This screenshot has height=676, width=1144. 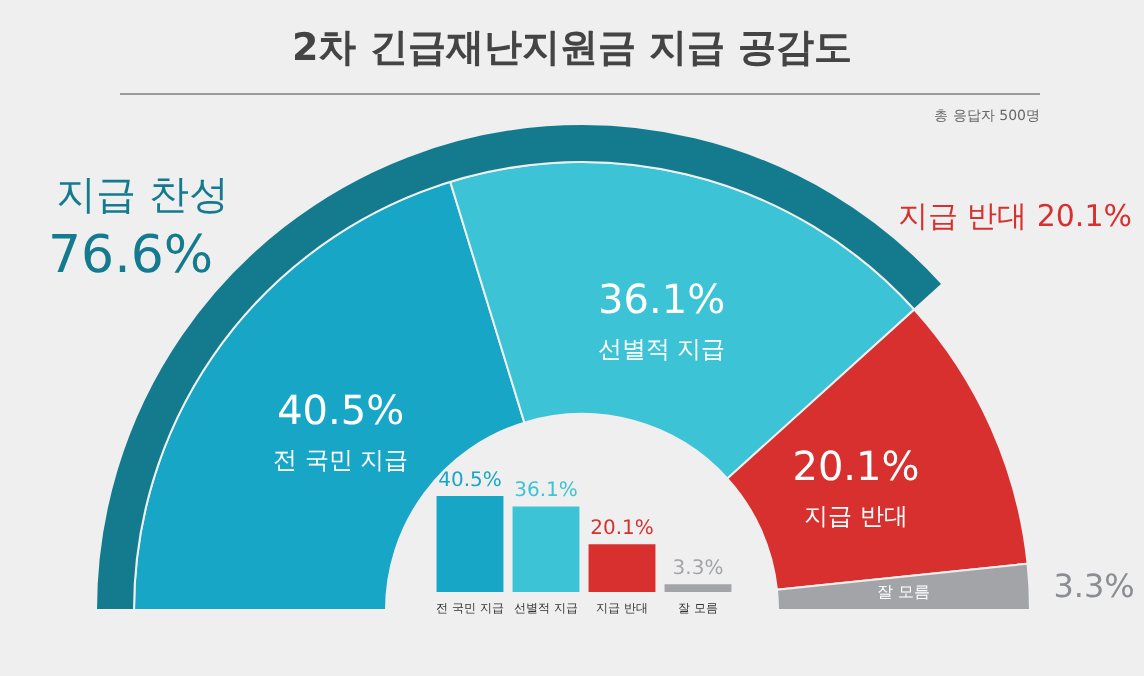 I want to click on data-label: 76.6%, so click(x=131, y=256).